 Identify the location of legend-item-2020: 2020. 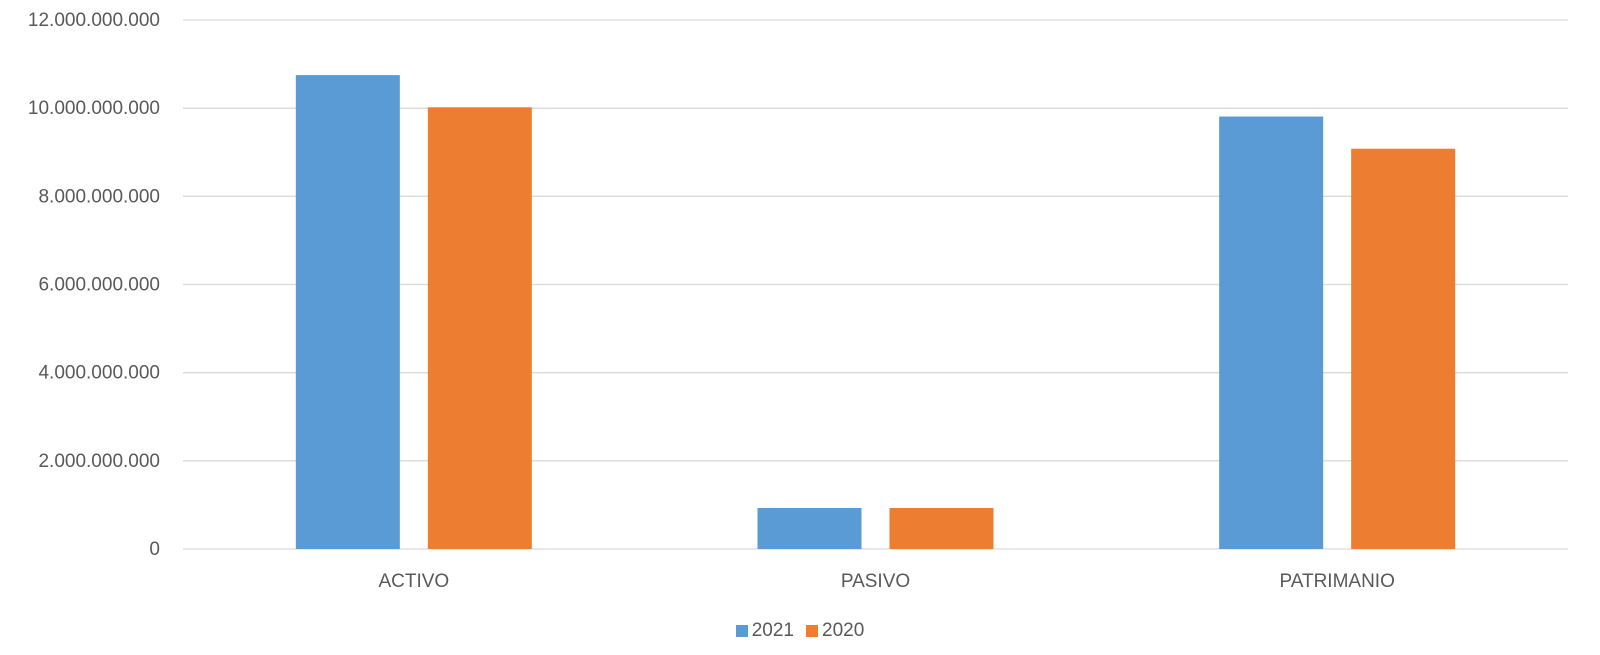
(835, 631).